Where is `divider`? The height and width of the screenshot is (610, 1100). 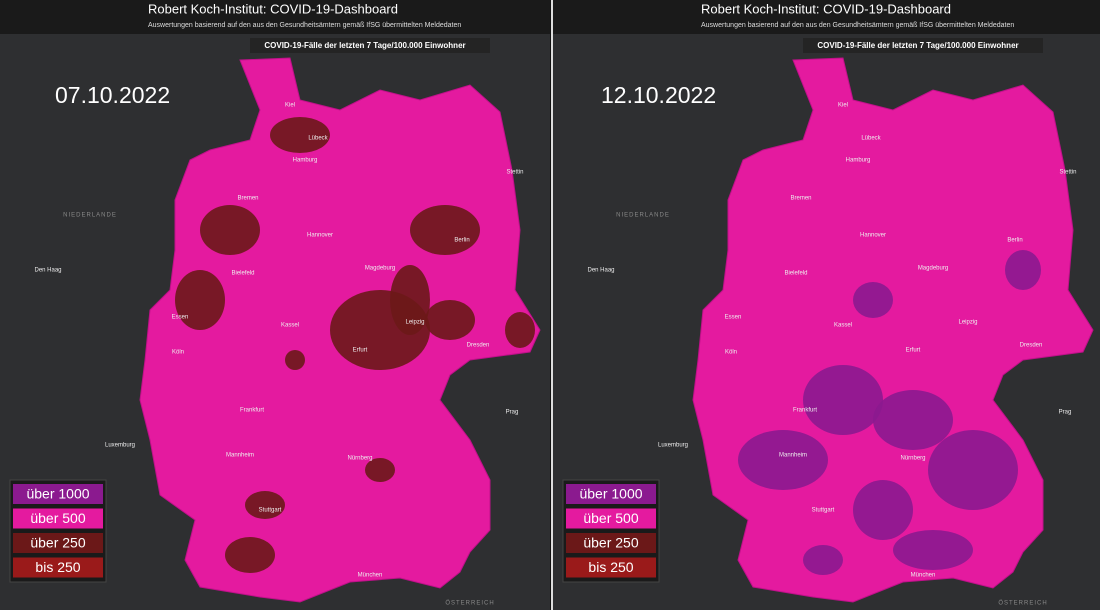 divider is located at coordinates (552, 305).